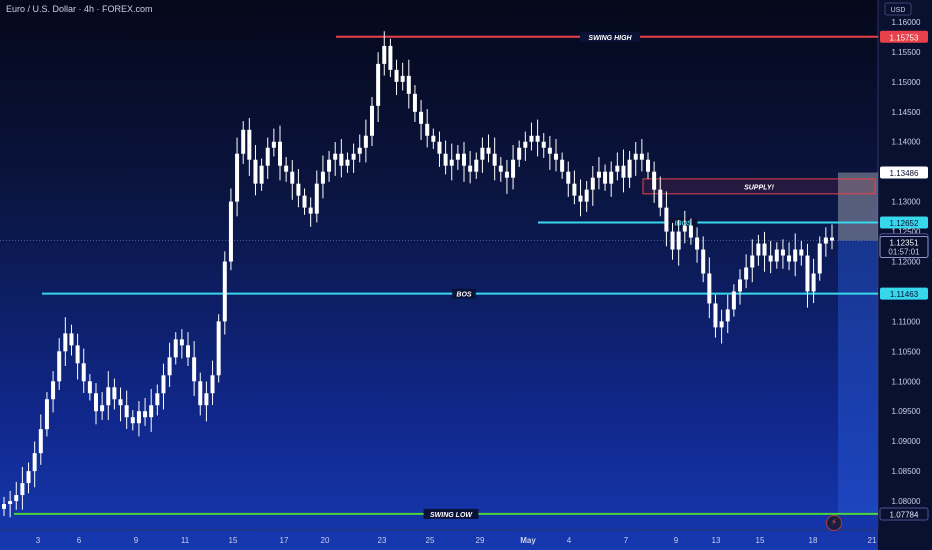 The image size is (932, 550). I want to click on y-tick-label: 1.15500, so click(906, 52).